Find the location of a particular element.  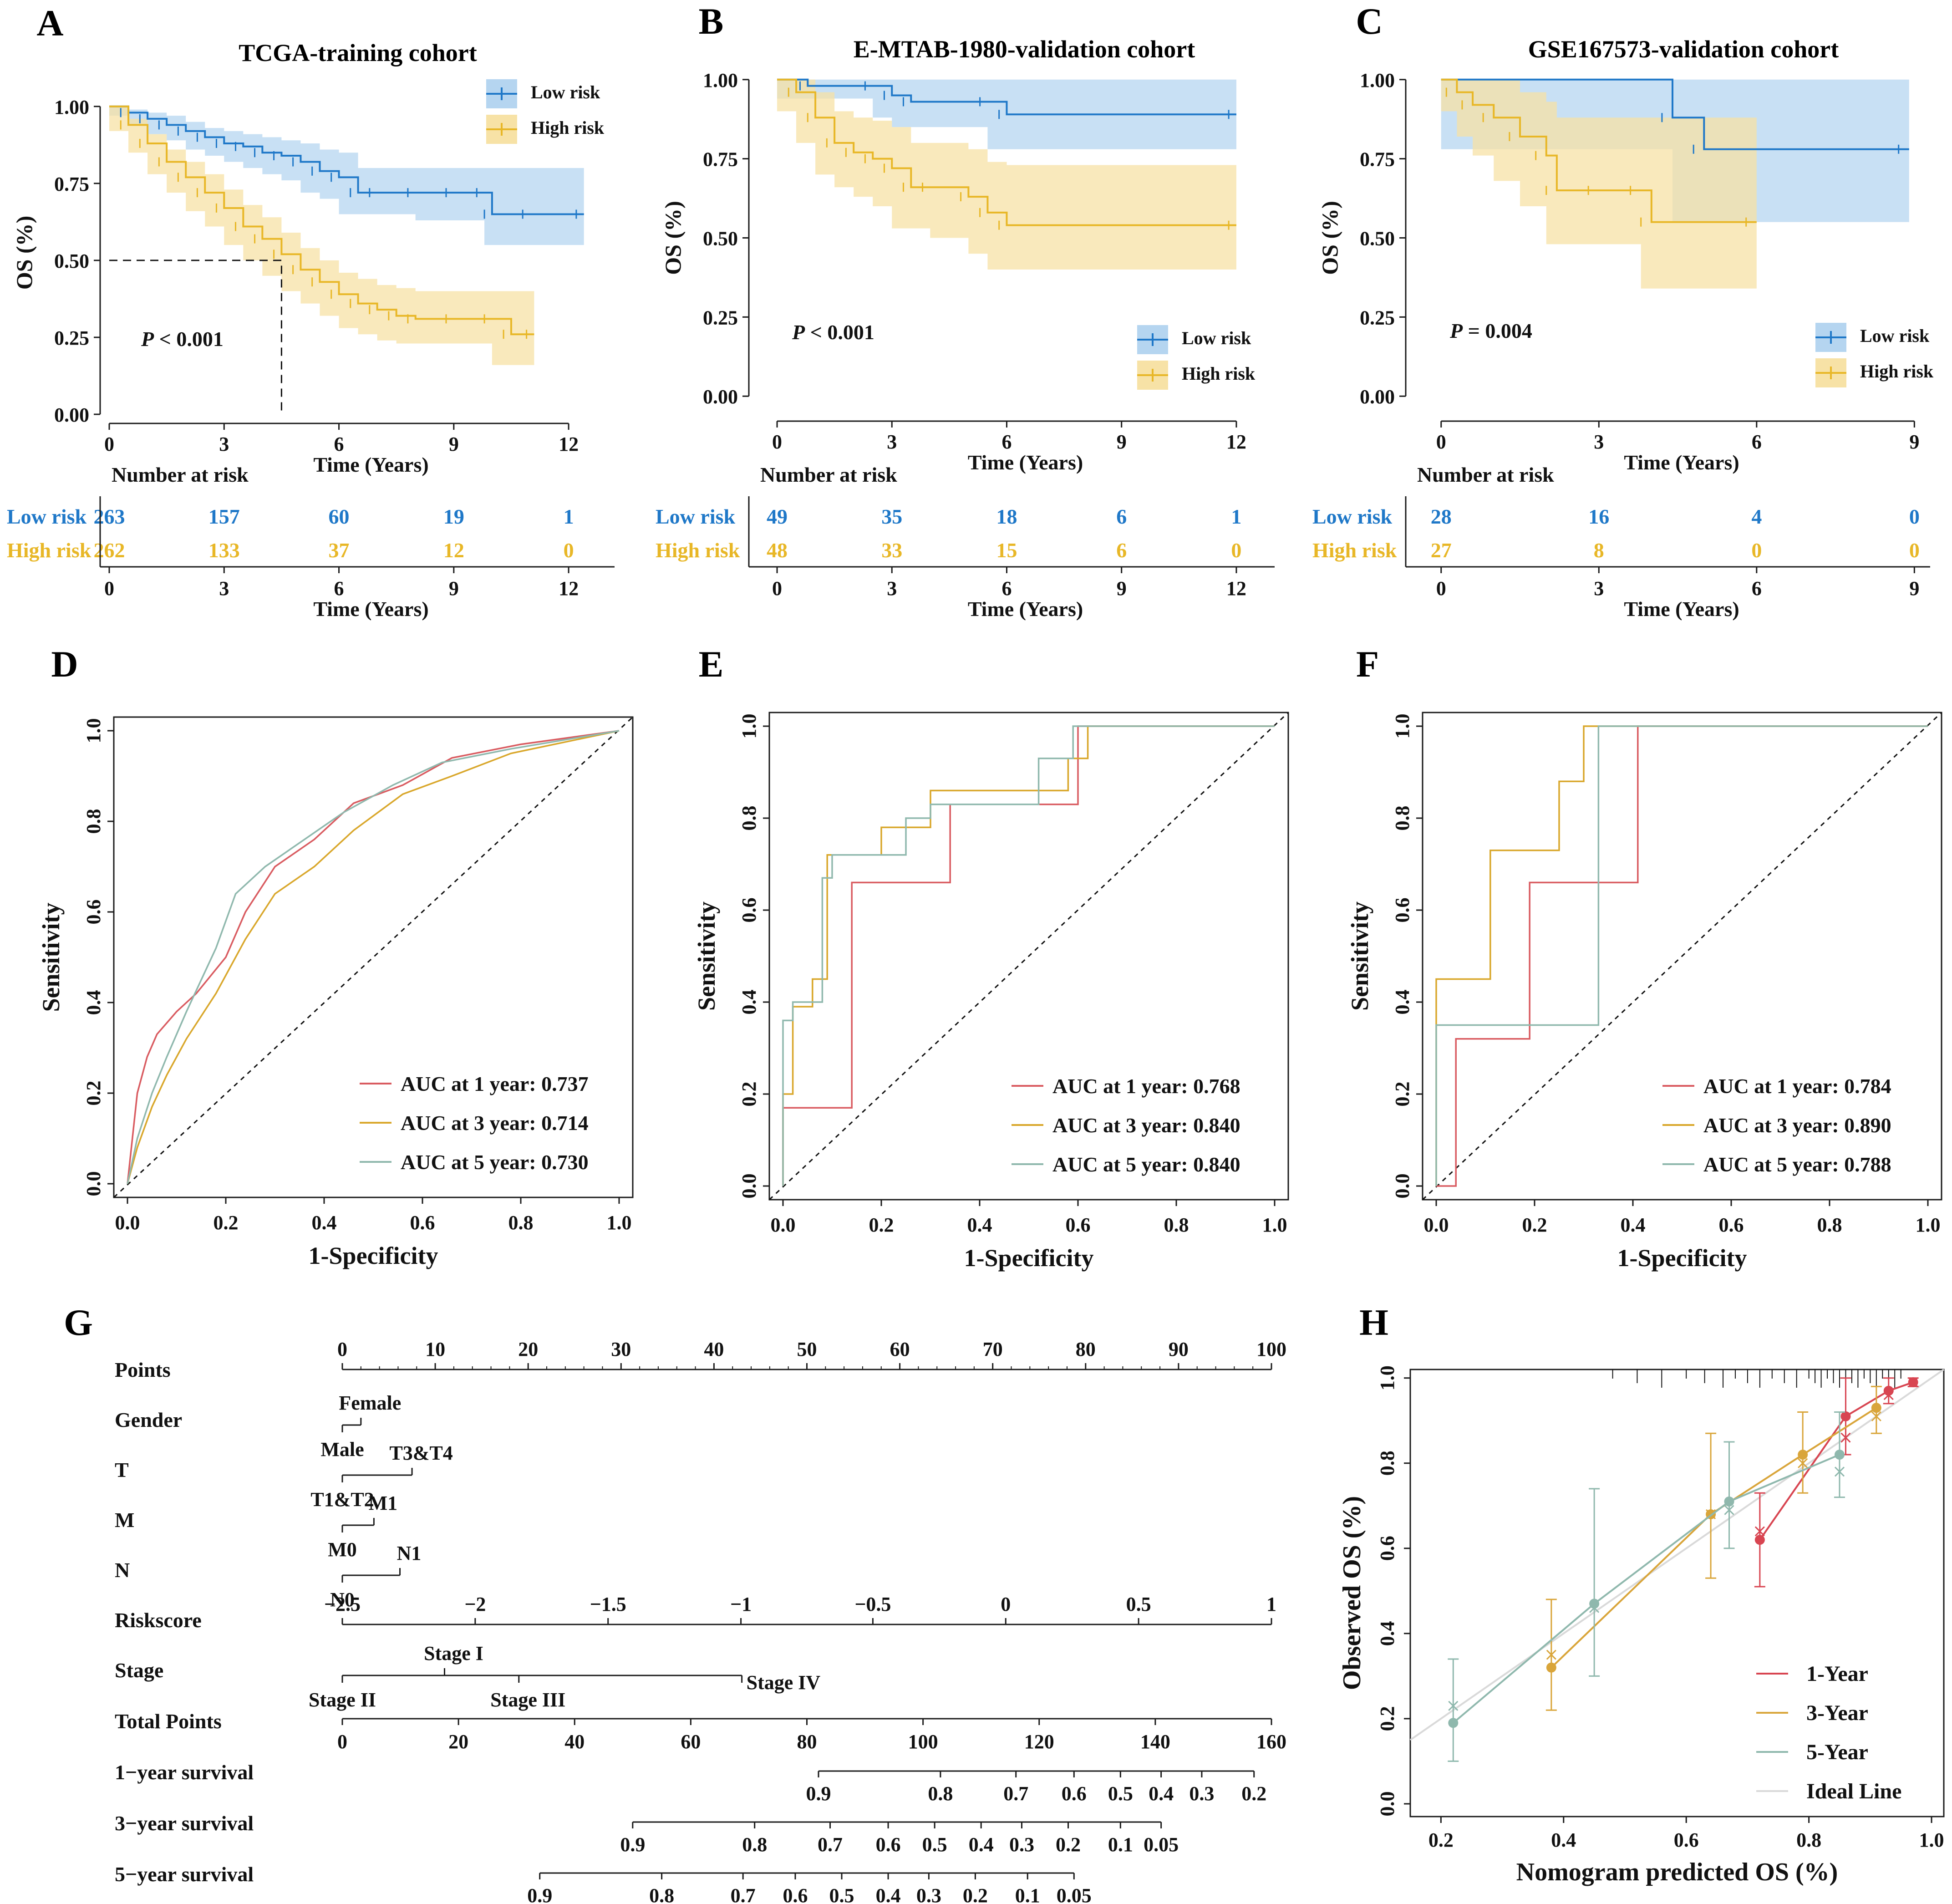

risk-table-header: Number at risk is located at coordinates (828, 475).